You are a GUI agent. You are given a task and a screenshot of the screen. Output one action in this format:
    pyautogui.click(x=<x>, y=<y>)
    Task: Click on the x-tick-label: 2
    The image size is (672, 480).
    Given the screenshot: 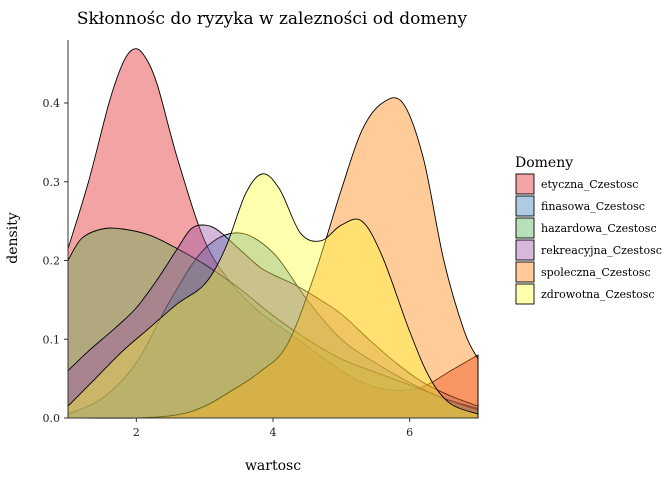 What is the action you would take?
    pyautogui.click(x=136, y=432)
    